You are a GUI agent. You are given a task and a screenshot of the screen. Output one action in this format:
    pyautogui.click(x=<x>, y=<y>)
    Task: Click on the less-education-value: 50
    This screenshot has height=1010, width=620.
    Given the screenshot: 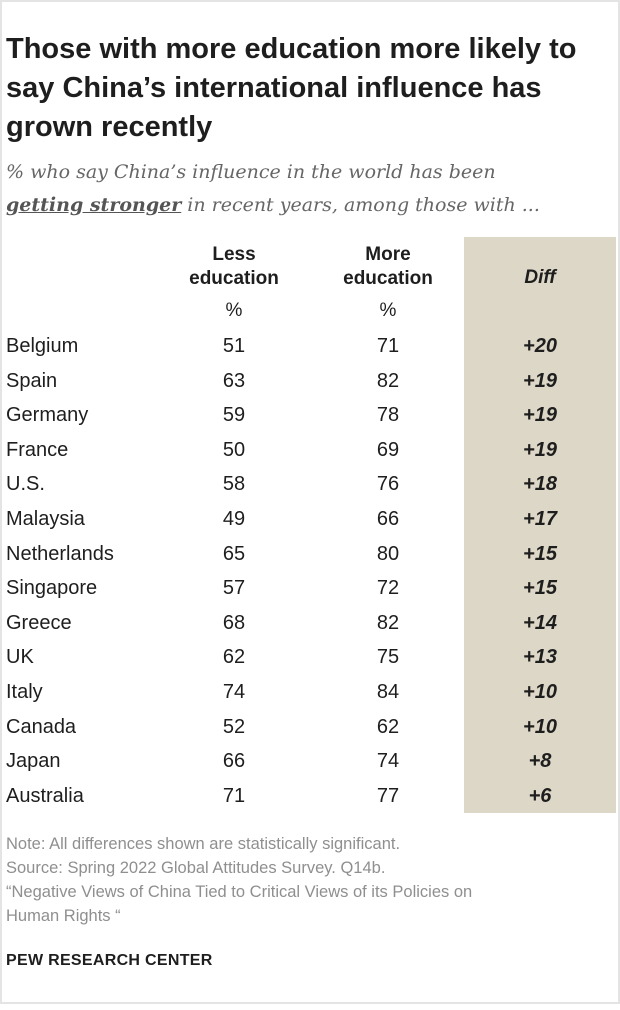 What is the action you would take?
    pyautogui.click(x=234, y=449)
    